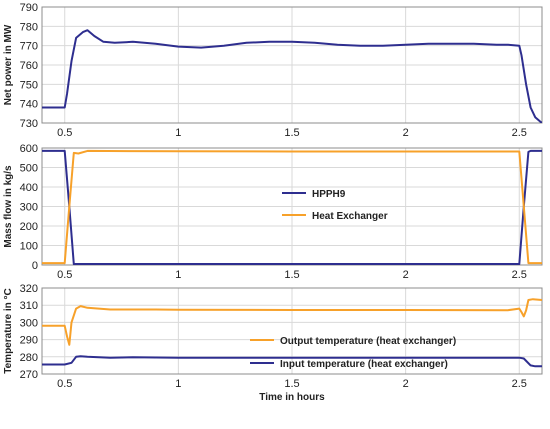  What do you see at coordinates (368, 341) in the screenshot?
I see `legend-label: Output temperature (heat exchanger)` at bounding box center [368, 341].